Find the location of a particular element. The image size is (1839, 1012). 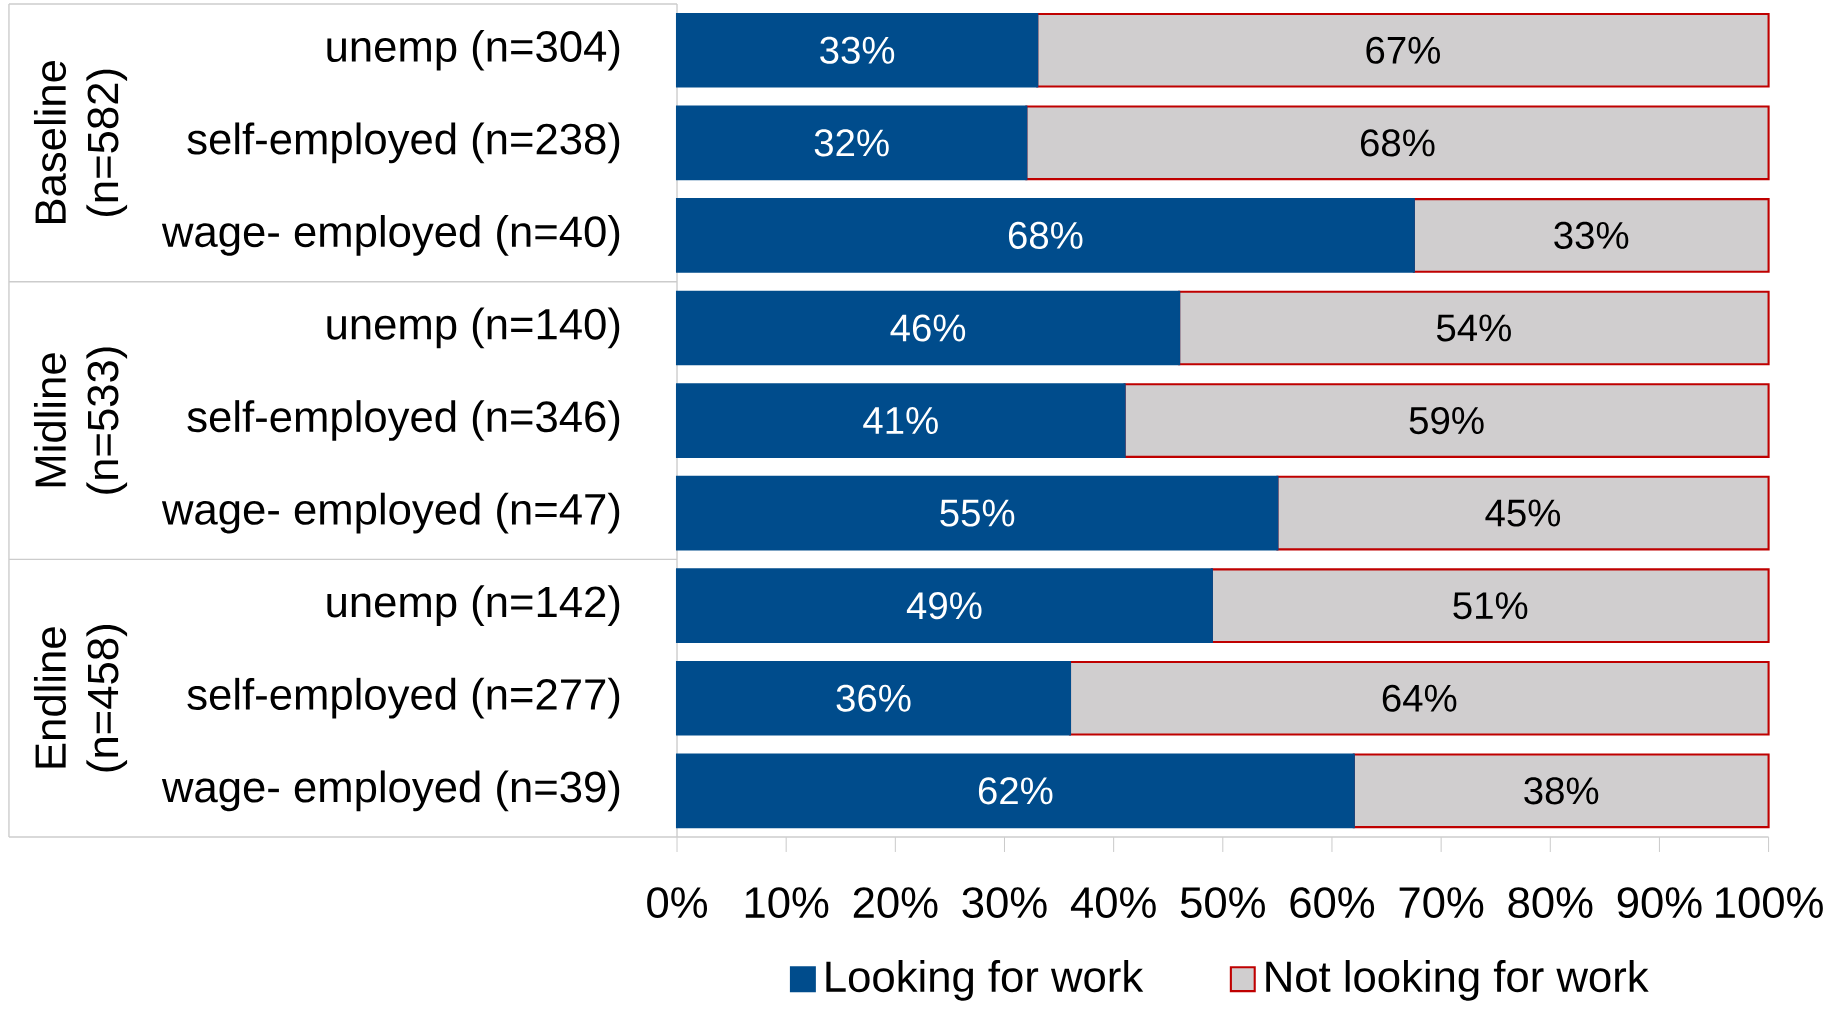

x-tick-label: 30% is located at coordinates (1004, 902).